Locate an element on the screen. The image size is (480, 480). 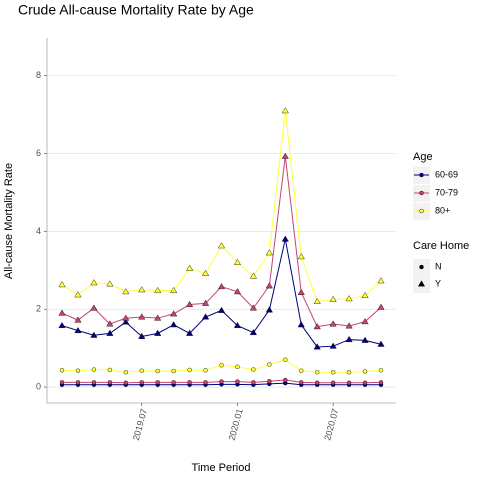
chart-title: Crude All-cause Mortality Rate by Age is located at coordinates (136, 10).